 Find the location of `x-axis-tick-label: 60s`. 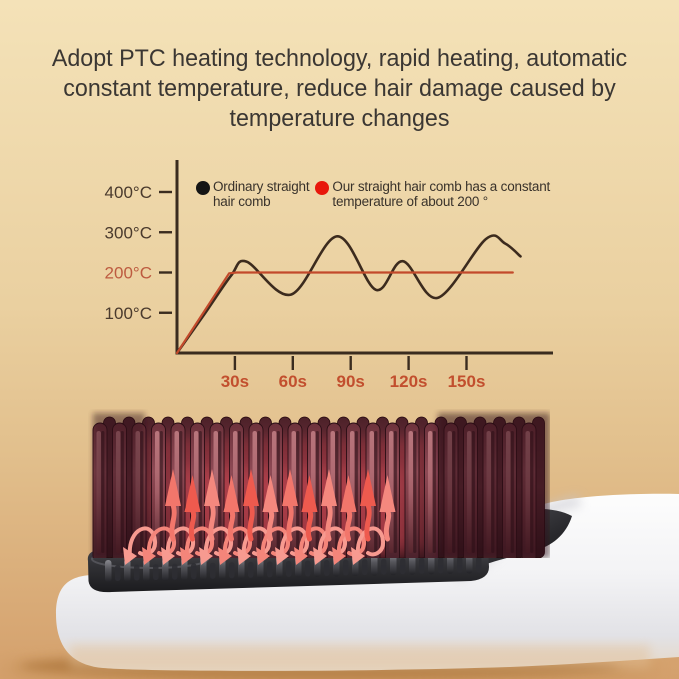

x-axis-tick-label: 60s is located at coordinates (293, 381).